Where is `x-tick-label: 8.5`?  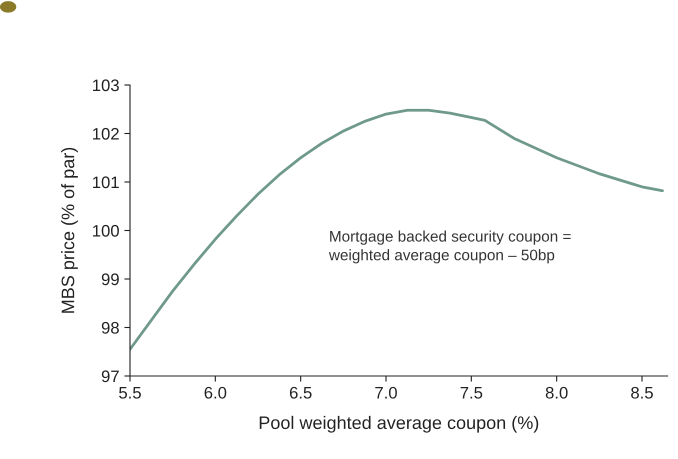
x-tick-label: 8.5 is located at coordinates (642, 392).